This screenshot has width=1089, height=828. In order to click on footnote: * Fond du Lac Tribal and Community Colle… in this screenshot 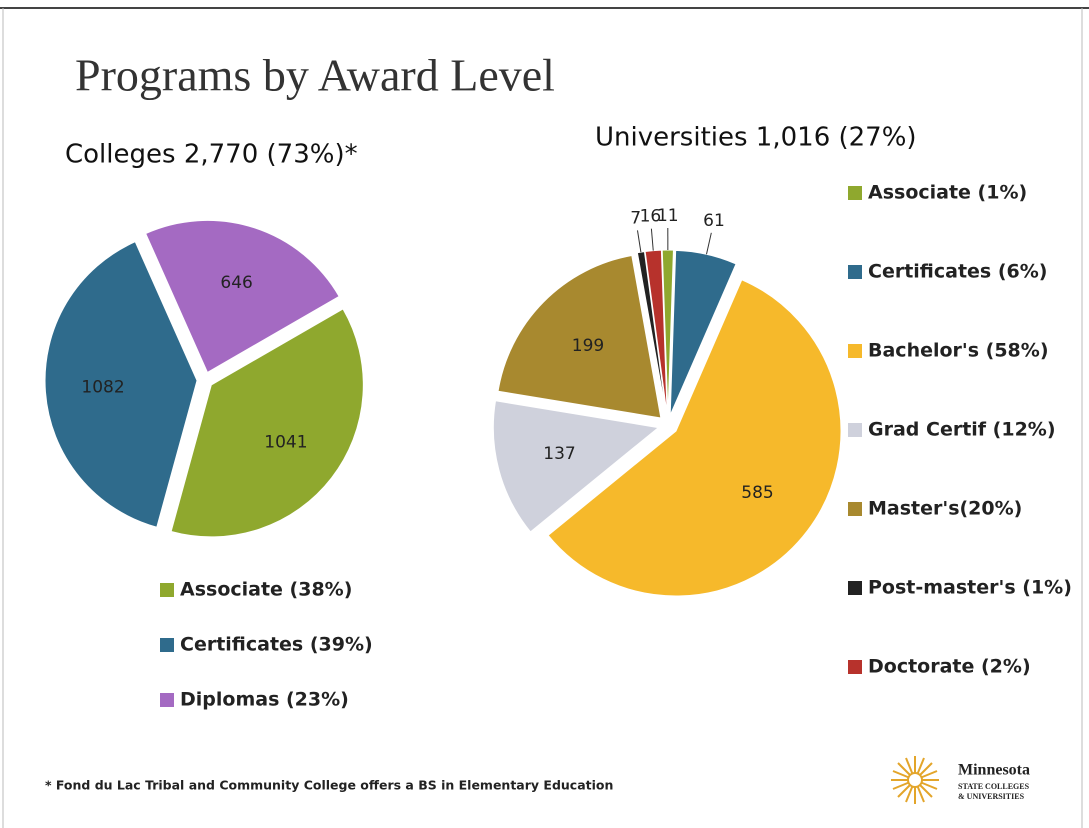, I will do `click(329, 785)`.